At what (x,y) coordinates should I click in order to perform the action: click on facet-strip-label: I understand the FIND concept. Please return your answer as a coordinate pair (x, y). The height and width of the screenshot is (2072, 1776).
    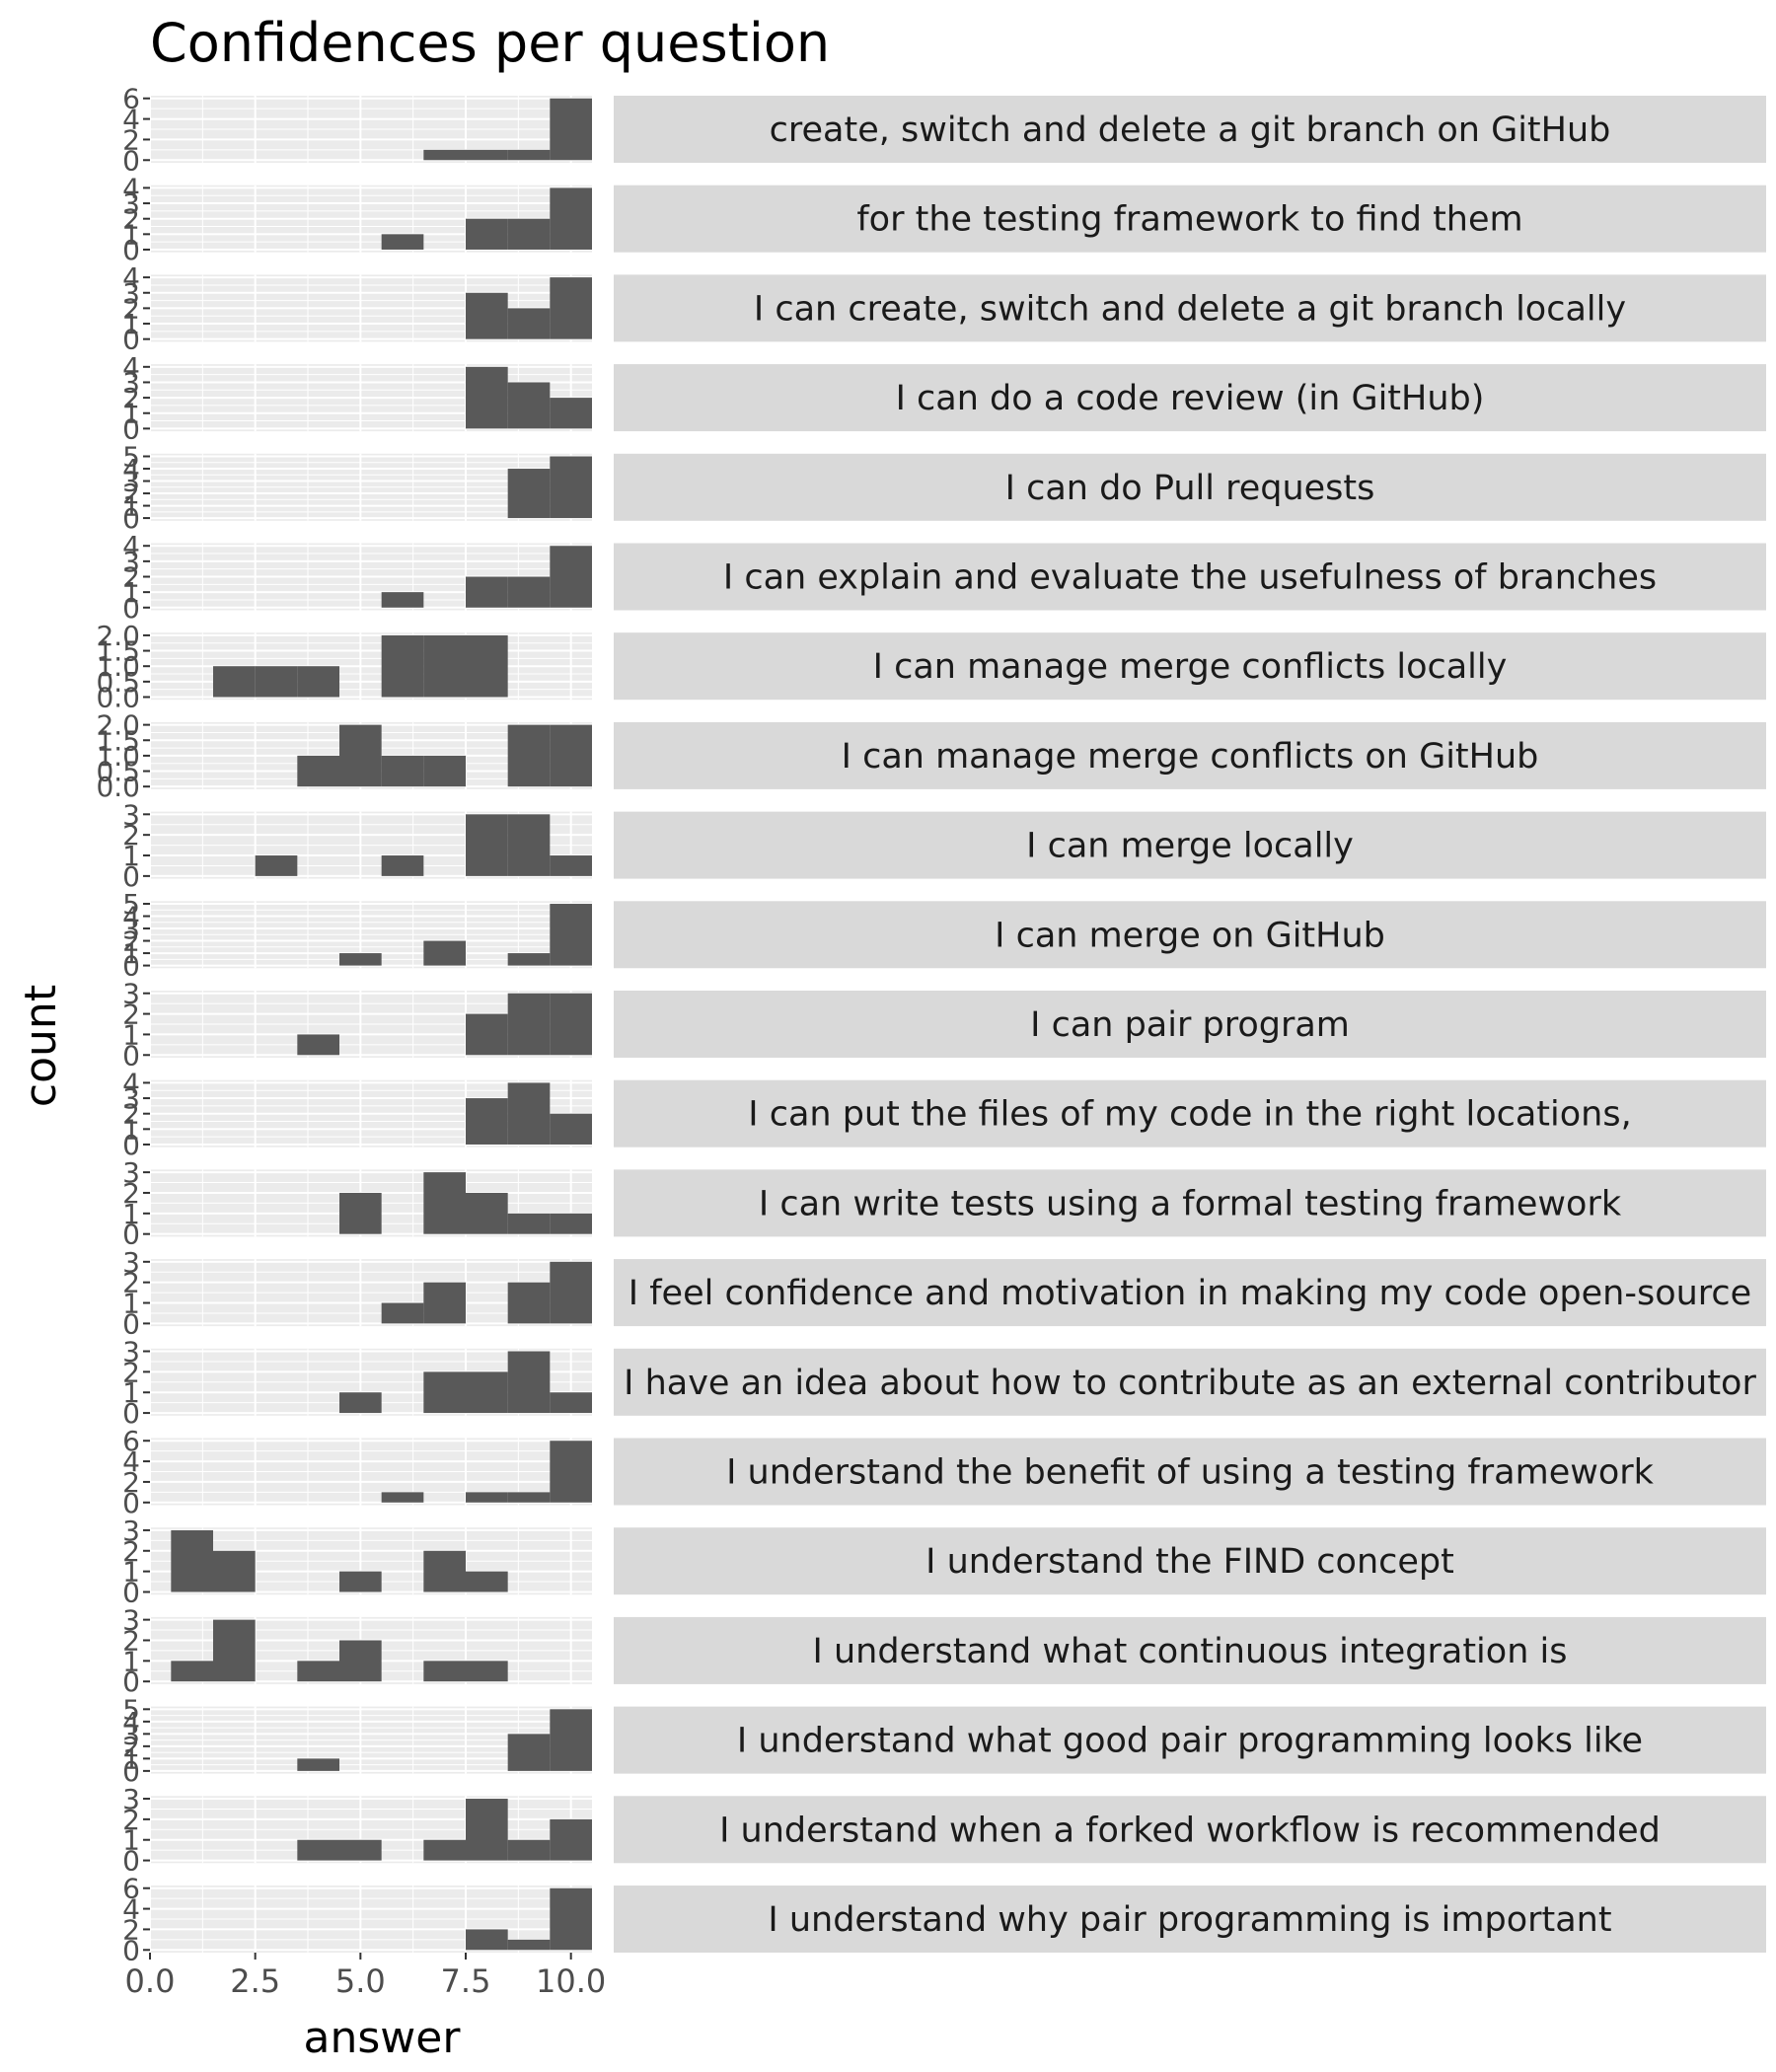
    Looking at the image, I should click on (1189, 1562).